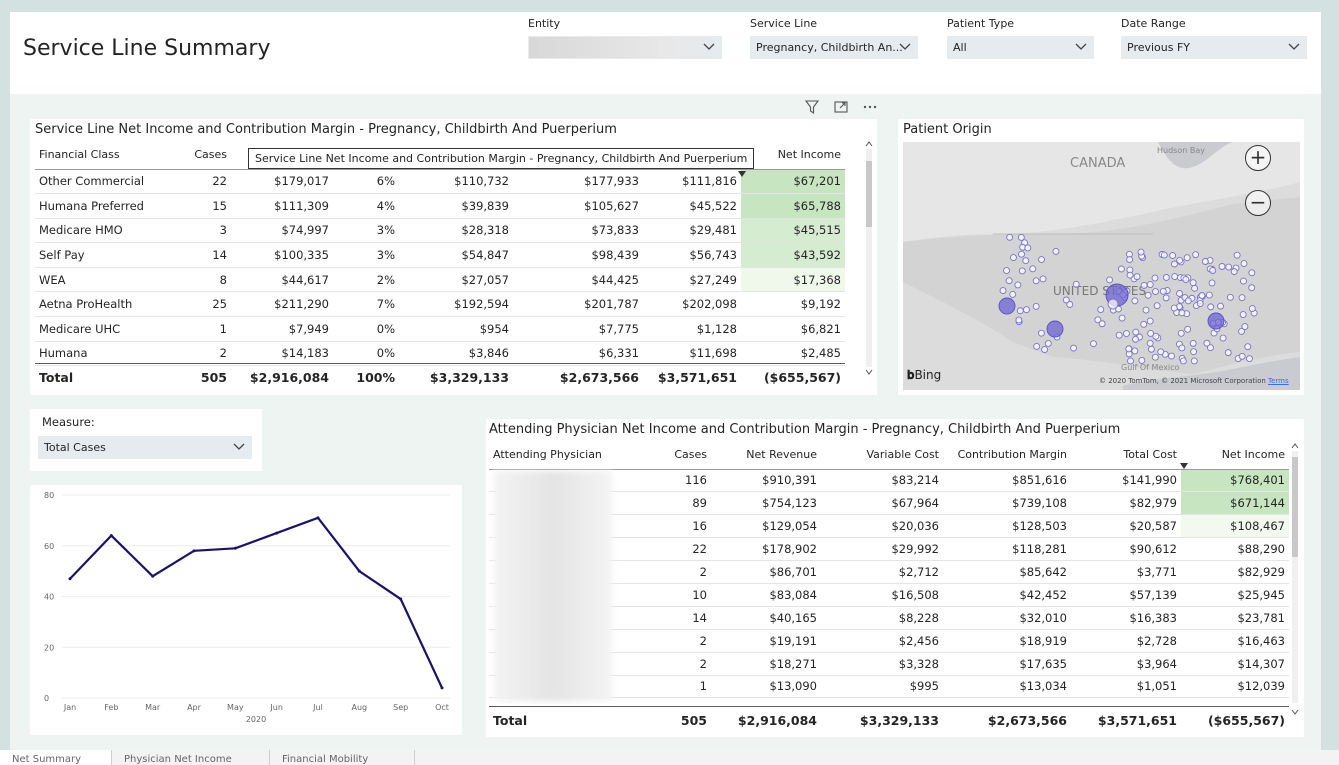 This screenshot has width=1339, height=765. Describe the element at coordinates (256, 602) in the screenshot. I see `series-line-total-cases` at that location.